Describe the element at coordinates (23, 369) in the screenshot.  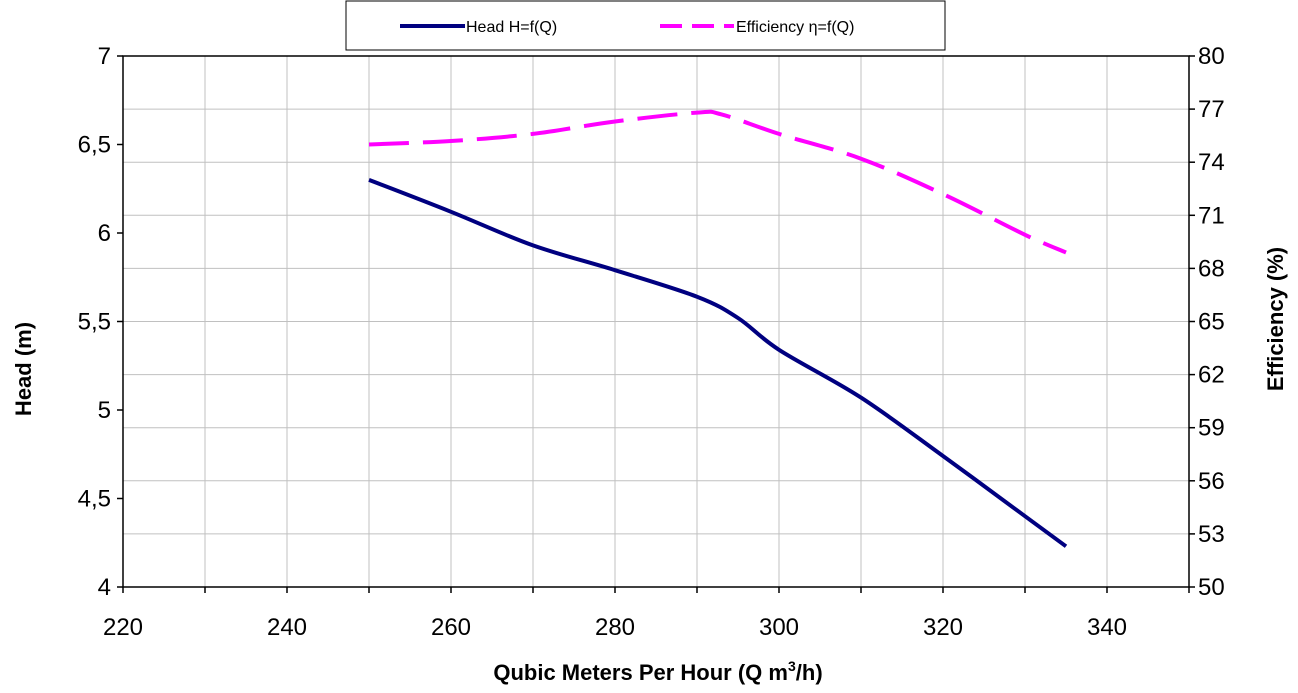
I see `left-y-axis-title: Head (m)` at that location.